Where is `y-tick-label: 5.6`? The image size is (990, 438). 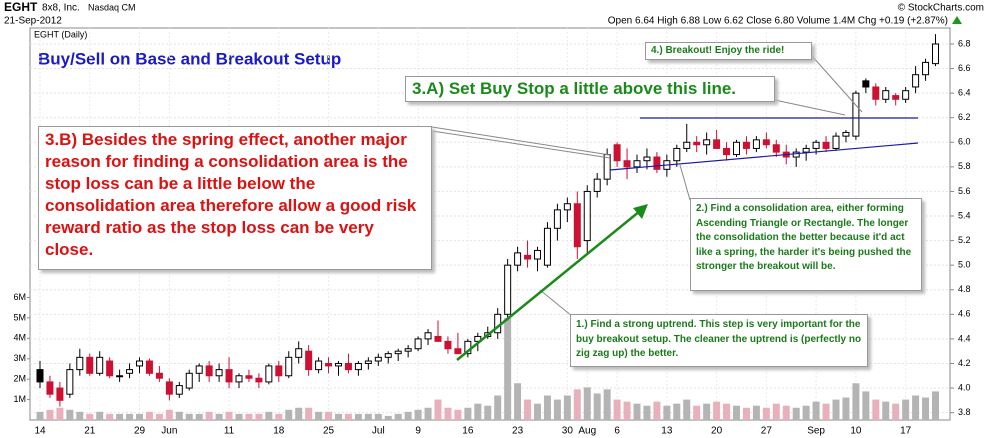 y-tick-label: 5.6 is located at coordinates (964, 191).